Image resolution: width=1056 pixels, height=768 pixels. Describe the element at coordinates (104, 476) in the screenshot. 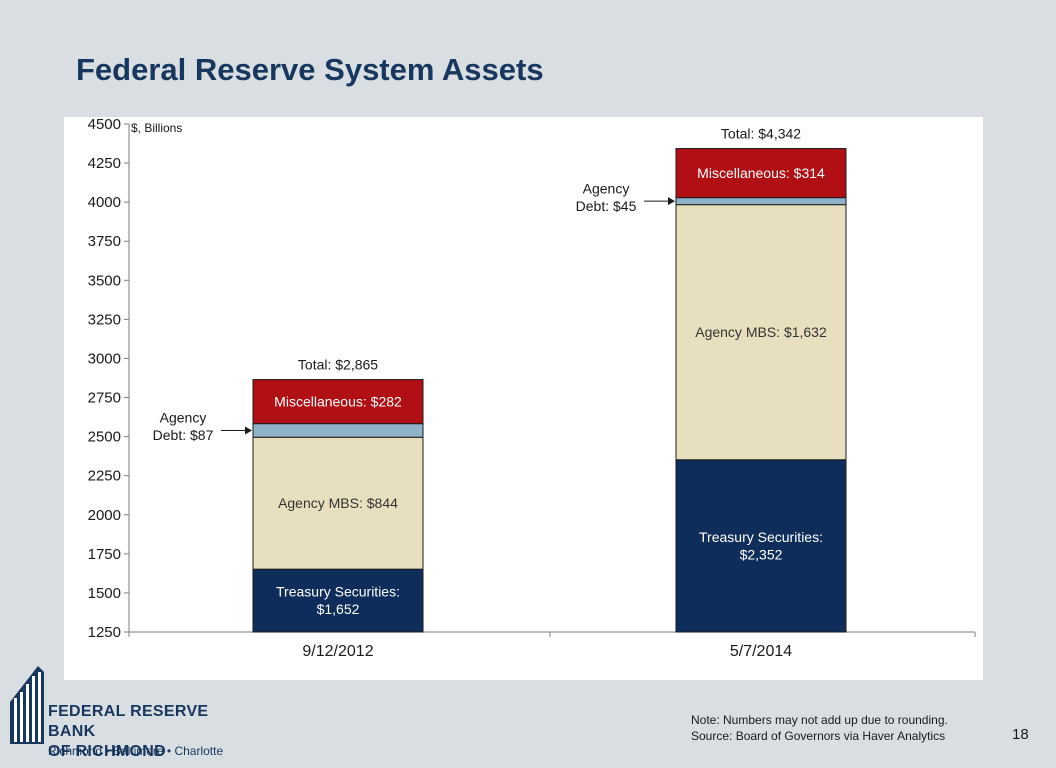

I see `y-tick-label: 2250` at that location.